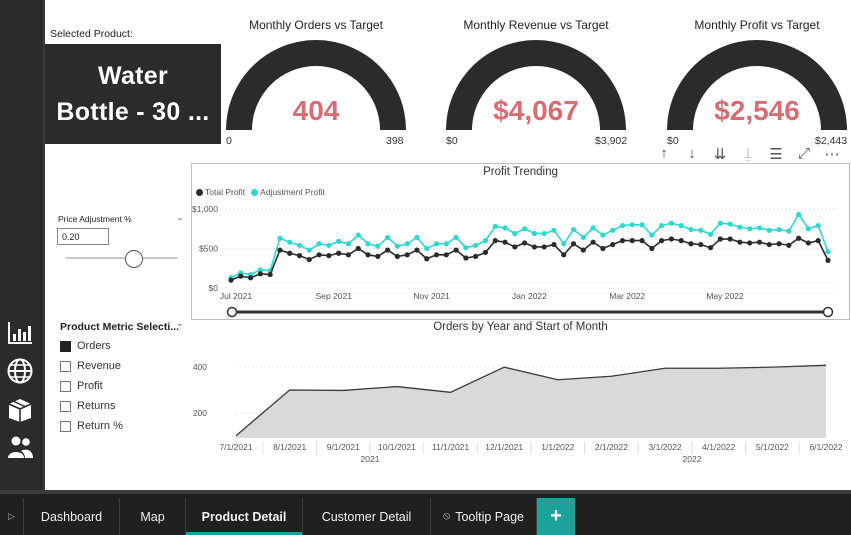  Describe the element at coordinates (244, 516) in the screenshot. I see `tab-product-detail: Product Detail` at that location.